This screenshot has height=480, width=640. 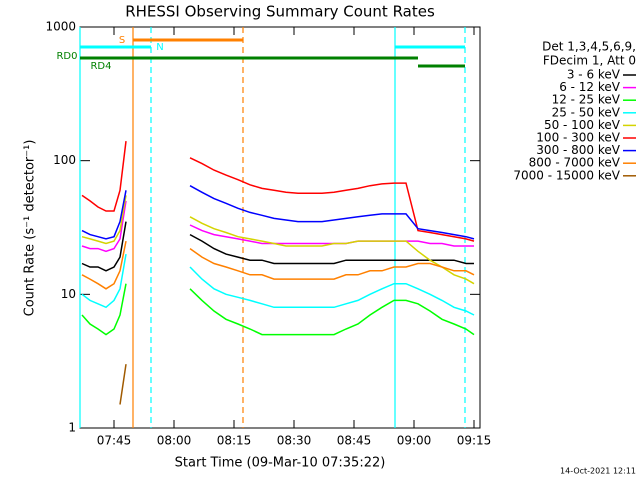 I want to click on flag-label: N, so click(x=159, y=47).